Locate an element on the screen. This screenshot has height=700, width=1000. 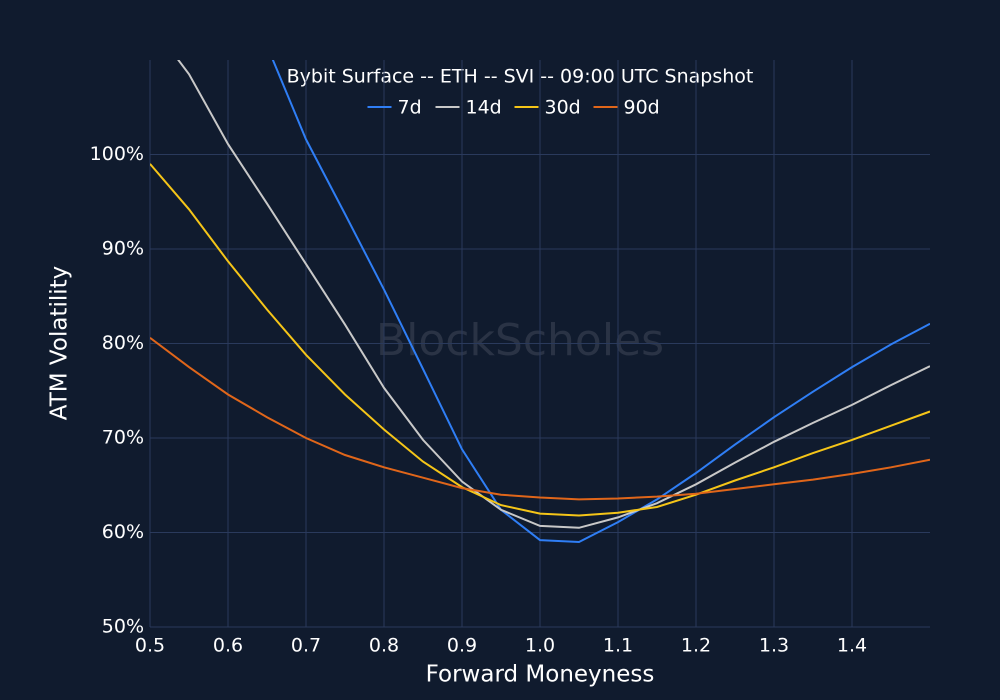
y-tick-label: 90% is located at coordinates (123, 249).